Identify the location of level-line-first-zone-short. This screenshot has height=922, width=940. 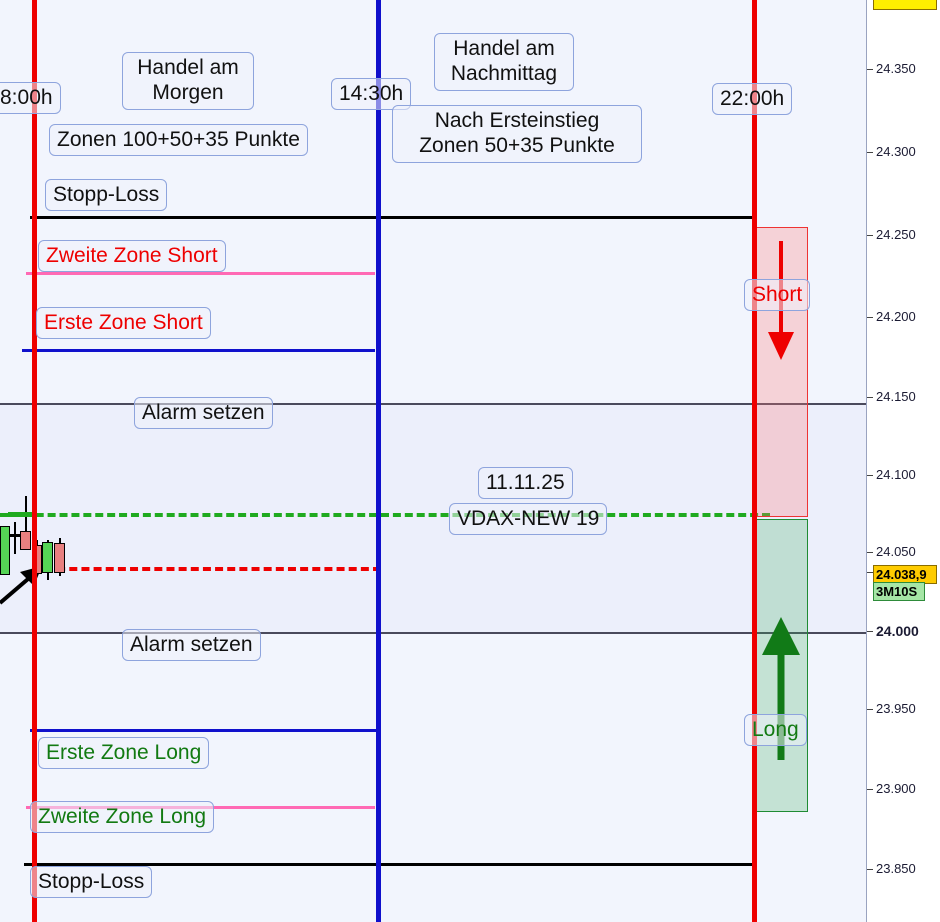
(198, 350).